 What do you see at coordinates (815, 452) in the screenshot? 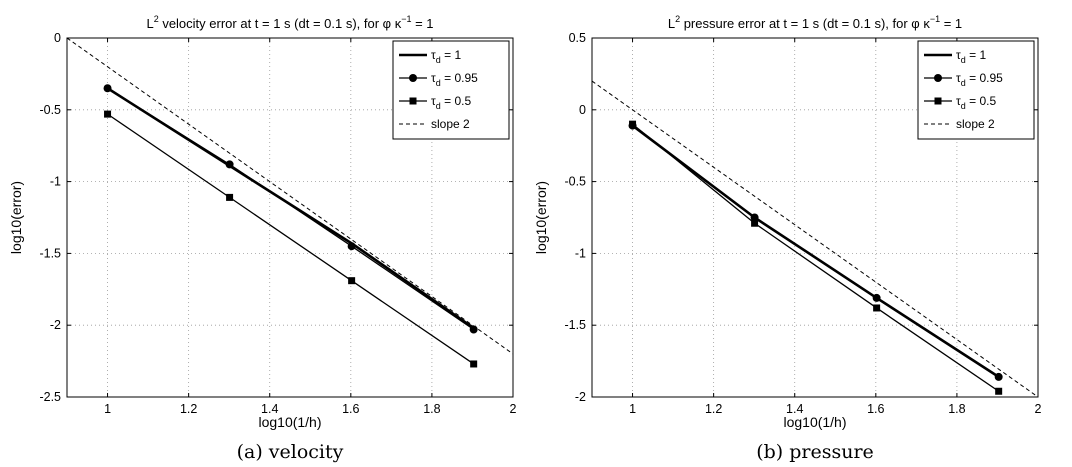
I see `figure-caption: (b) pressure` at bounding box center [815, 452].